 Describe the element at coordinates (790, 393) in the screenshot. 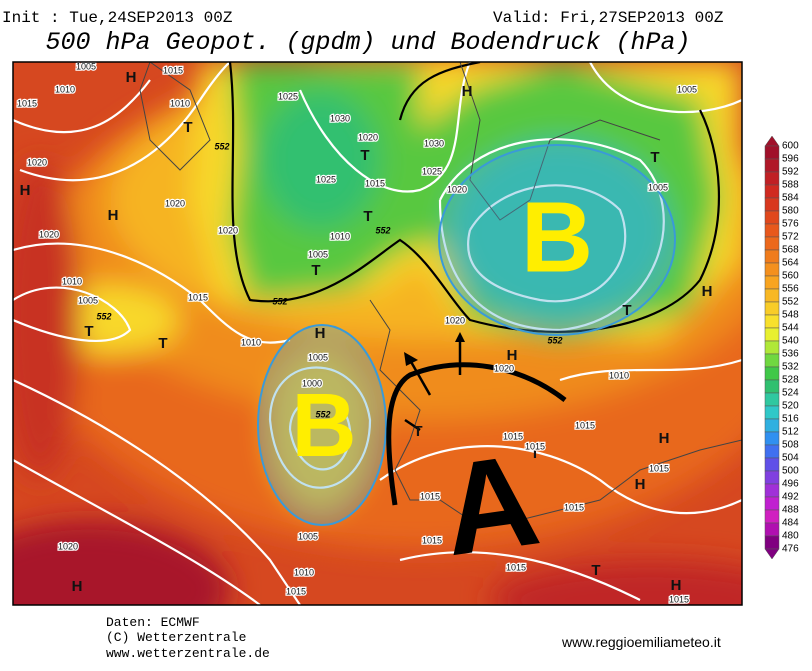

I see `colorbar-label: 524` at that location.